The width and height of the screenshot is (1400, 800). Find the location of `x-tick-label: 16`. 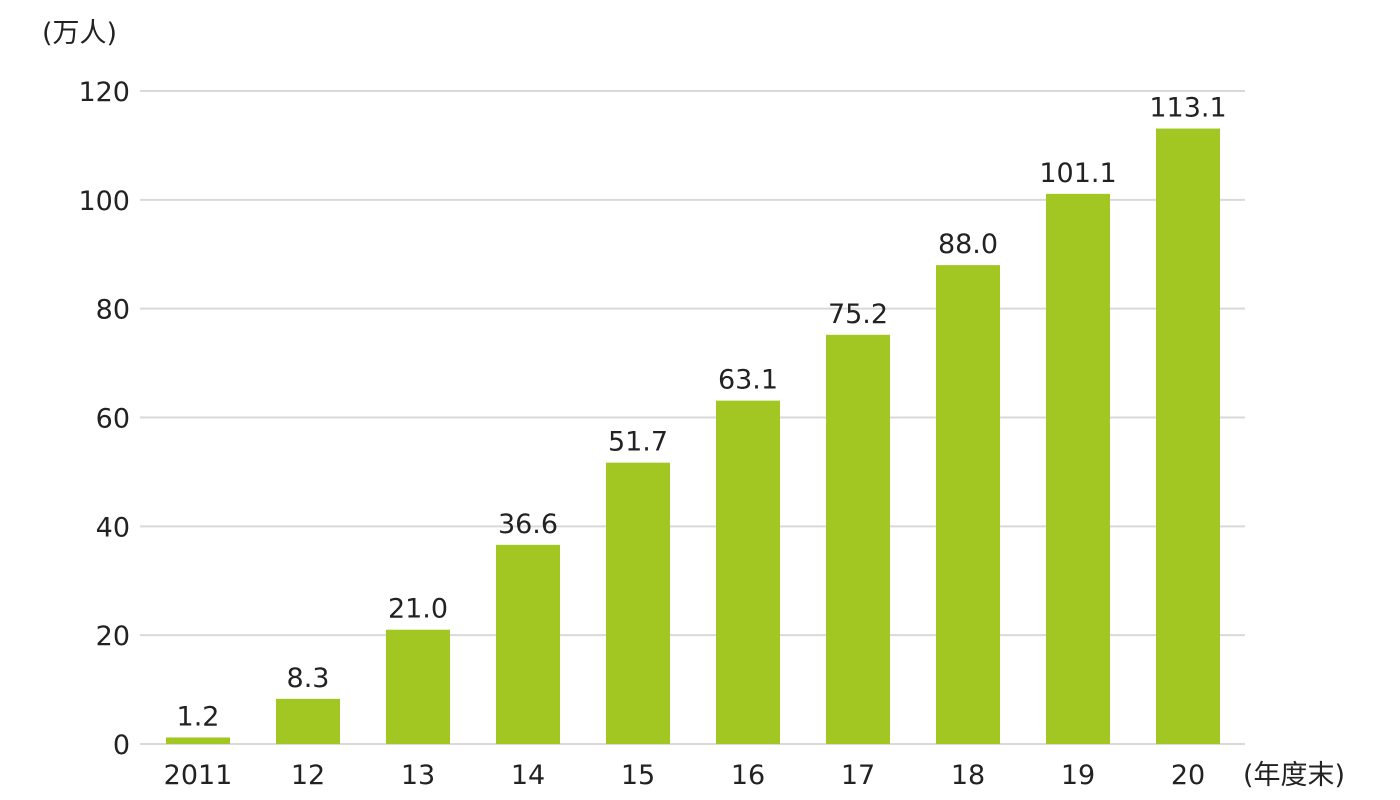

x-tick-label: 16 is located at coordinates (748, 775).